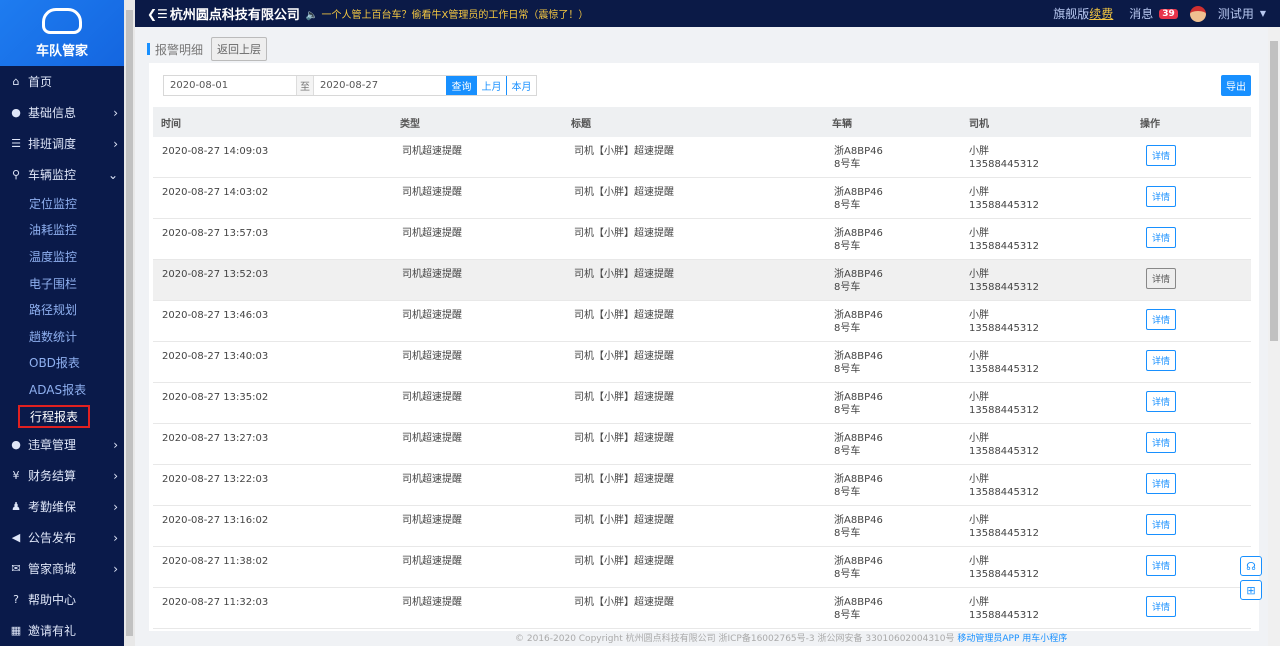  What do you see at coordinates (1101, 14) in the screenshot?
I see `renew-link: 续费` at bounding box center [1101, 14].